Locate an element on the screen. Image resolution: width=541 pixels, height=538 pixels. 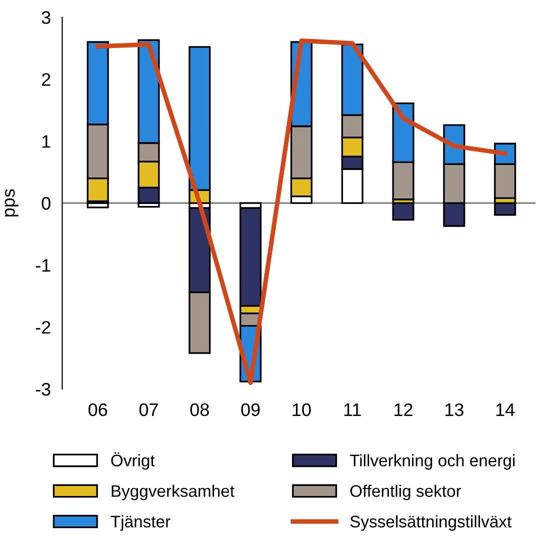
legend-label: Övrigt is located at coordinates (133, 461).